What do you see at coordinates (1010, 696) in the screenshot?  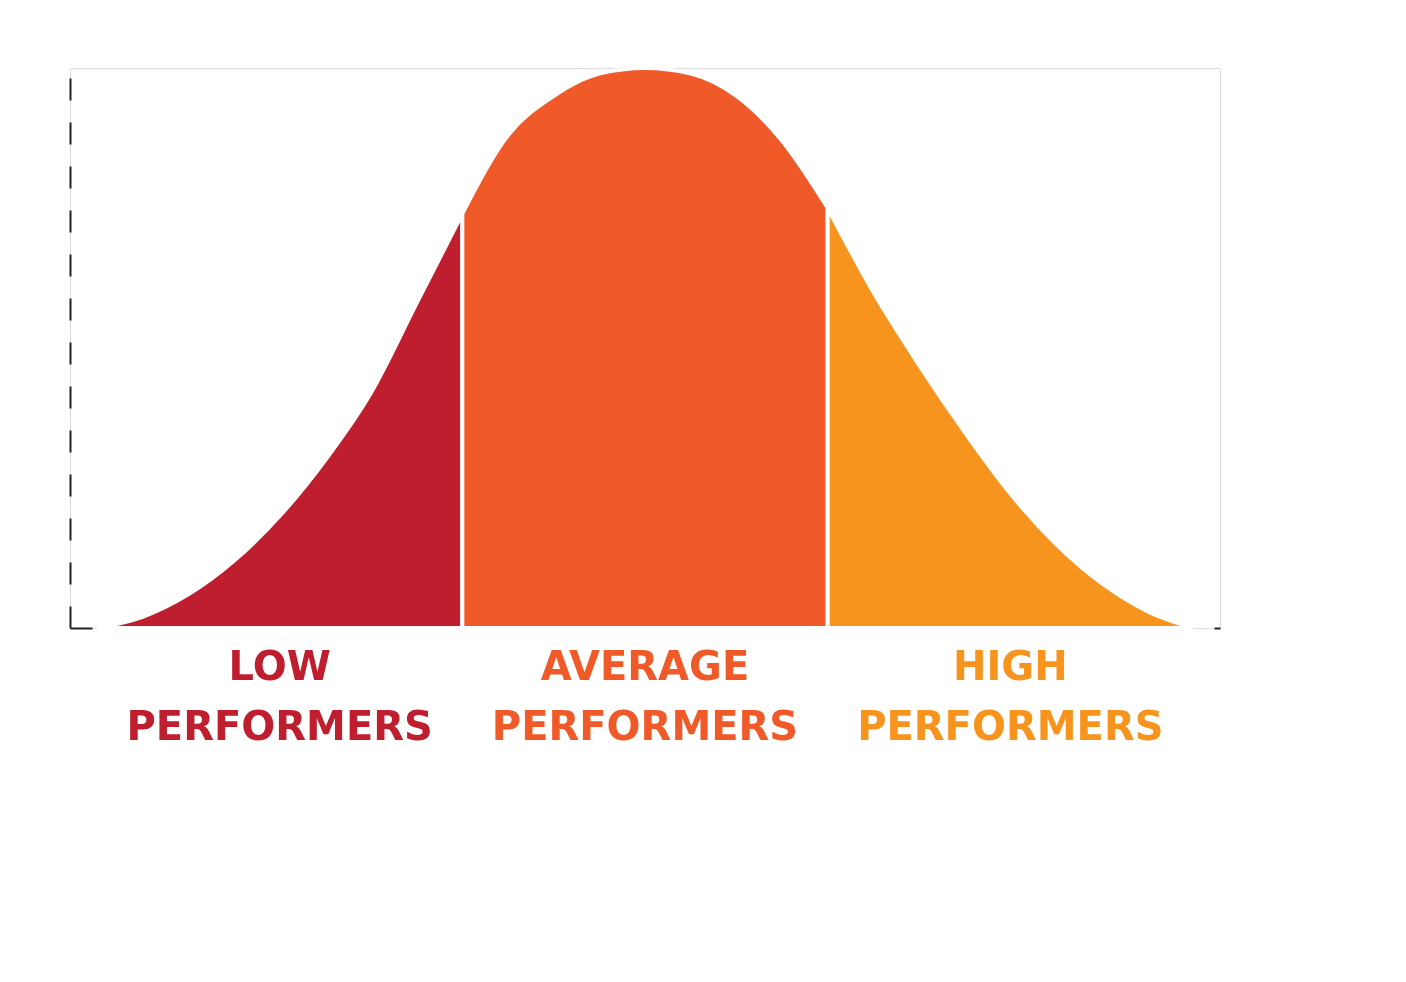 I see `series-label: HIGH PERFORMERS` at bounding box center [1010, 696].